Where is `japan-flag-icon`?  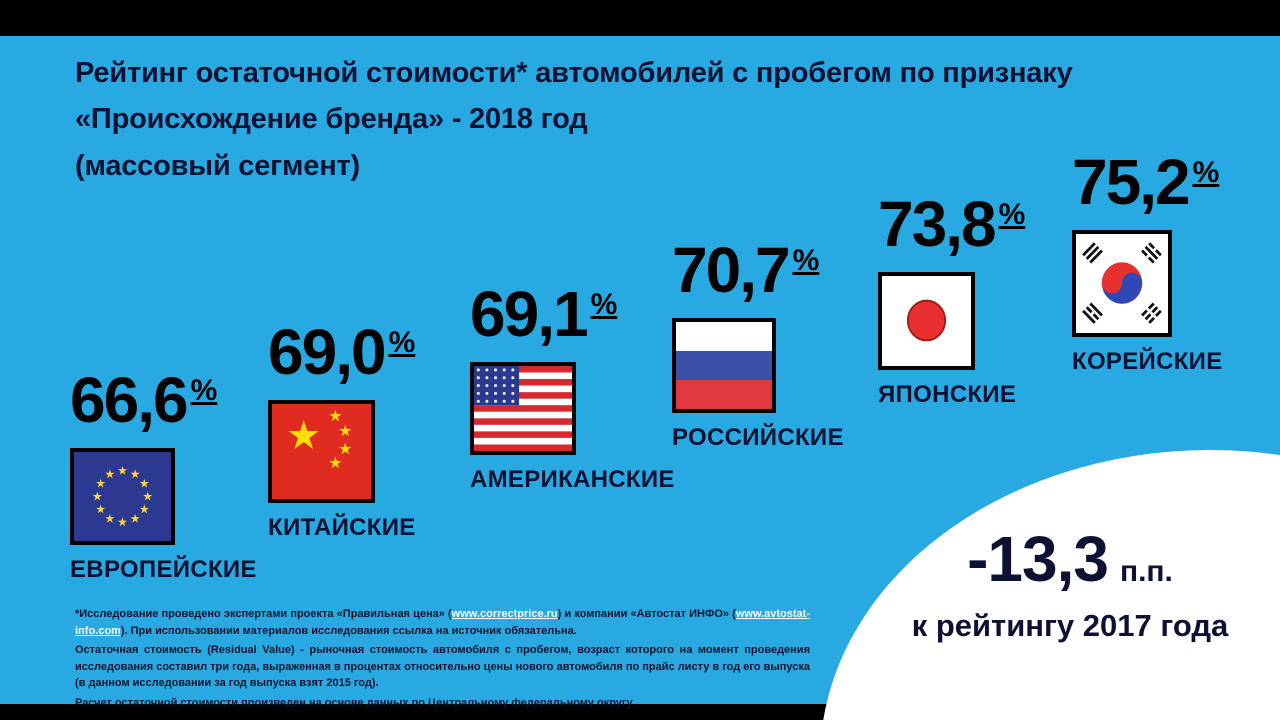
japan-flag-icon is located at coordinates (926, 321).